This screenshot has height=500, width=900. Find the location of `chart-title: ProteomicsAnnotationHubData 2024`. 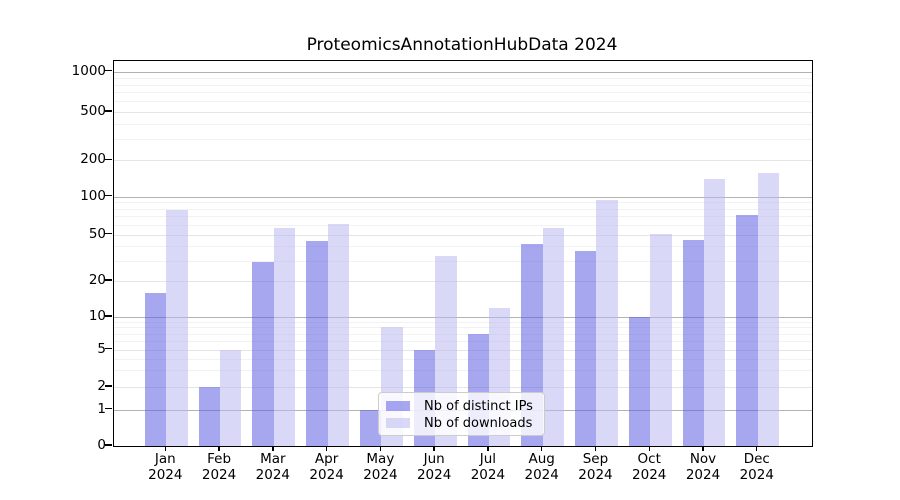

chart-title: ProteomicsAnnotationHubData 2024 is located at coordinates (462, 45).